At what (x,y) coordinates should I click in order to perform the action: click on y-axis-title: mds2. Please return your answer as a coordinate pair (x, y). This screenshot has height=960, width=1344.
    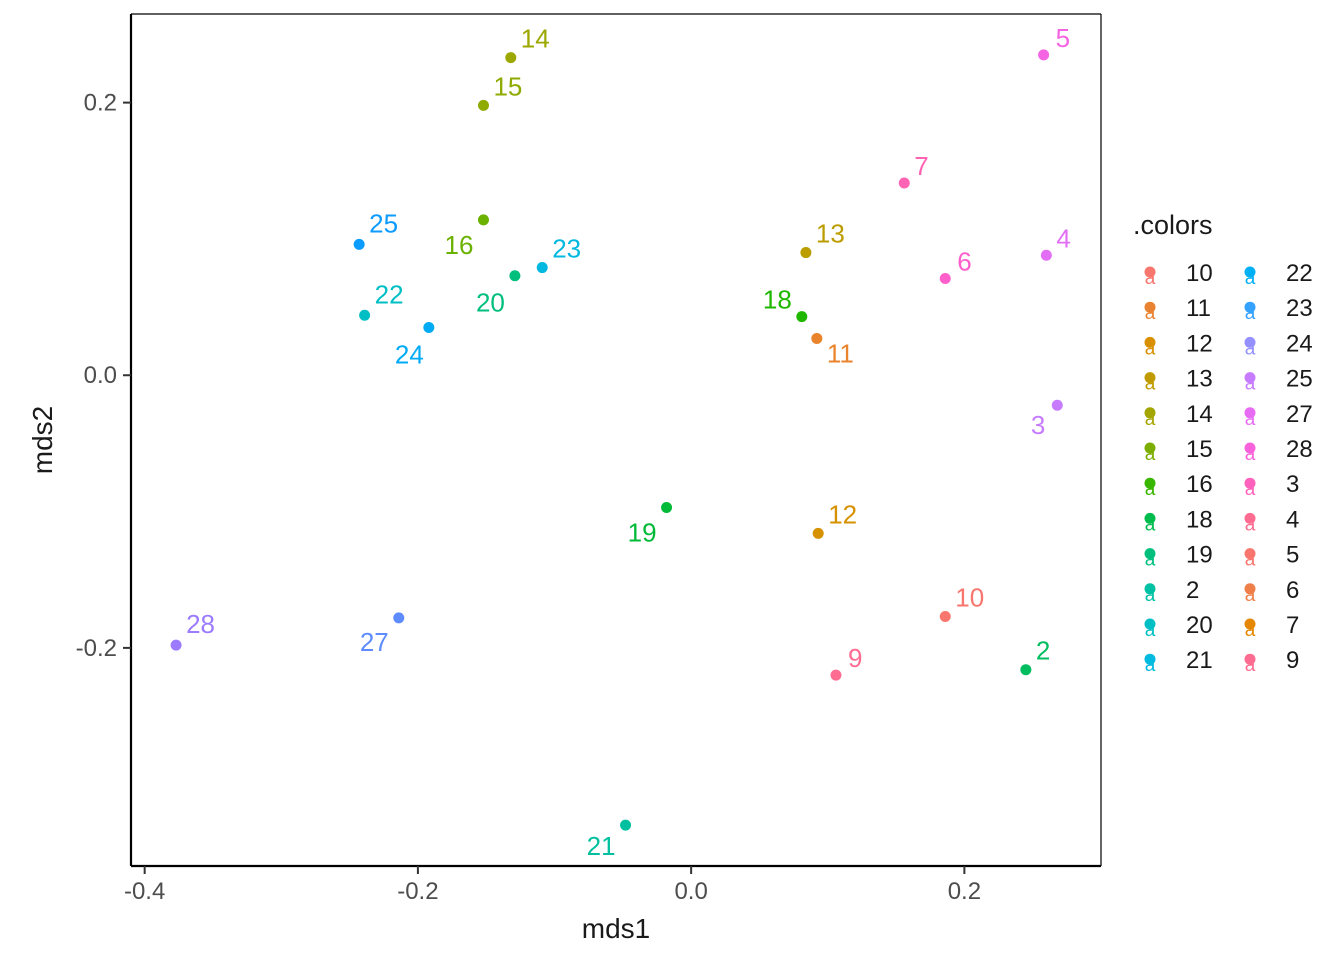
    Looking at the image, I should click on (42, 440).